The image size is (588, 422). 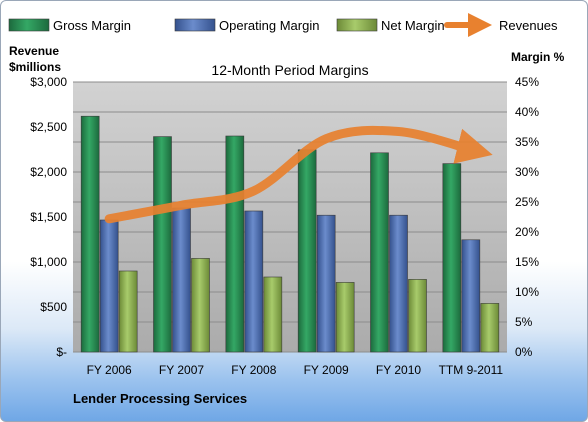 What do you see at coordinates (527, 217) in the screenshot?
I see `right-axis-ticks: 0% 5% 10% 15% 20% 25% 30% 35% 40% 45%` at bounding box center [527, 217].